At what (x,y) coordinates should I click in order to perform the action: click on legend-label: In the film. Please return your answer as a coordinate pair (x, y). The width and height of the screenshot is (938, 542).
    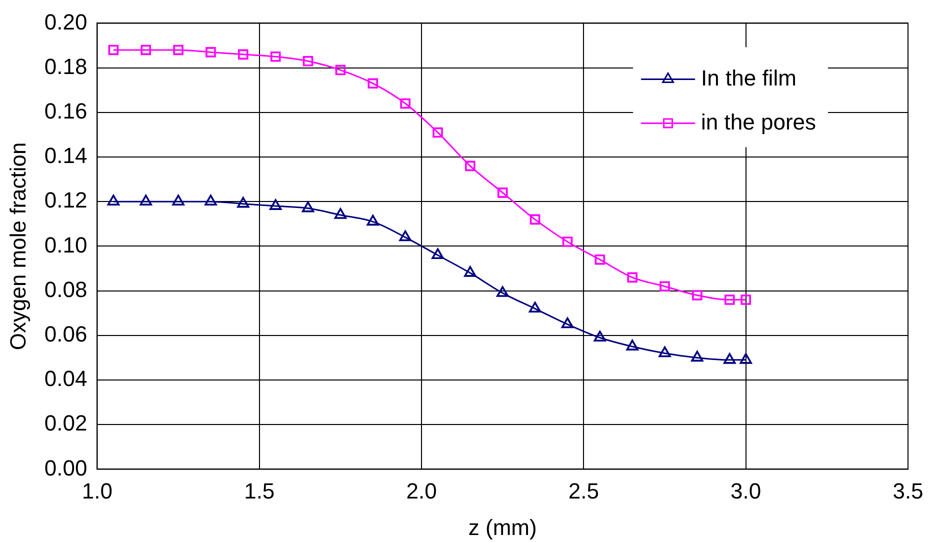
    Looking at the image, I should click on (748, 77).